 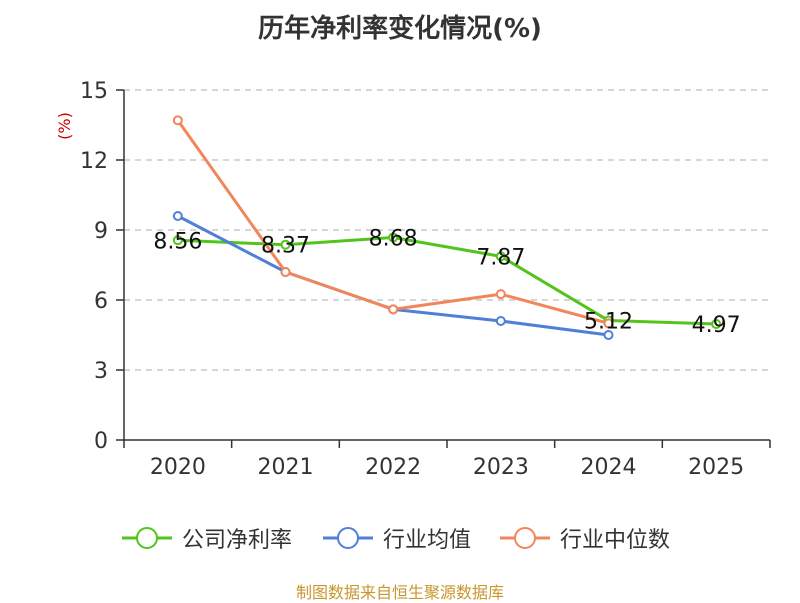 I want to click on x-tick-label: 2024, so click(x=609, y=467).